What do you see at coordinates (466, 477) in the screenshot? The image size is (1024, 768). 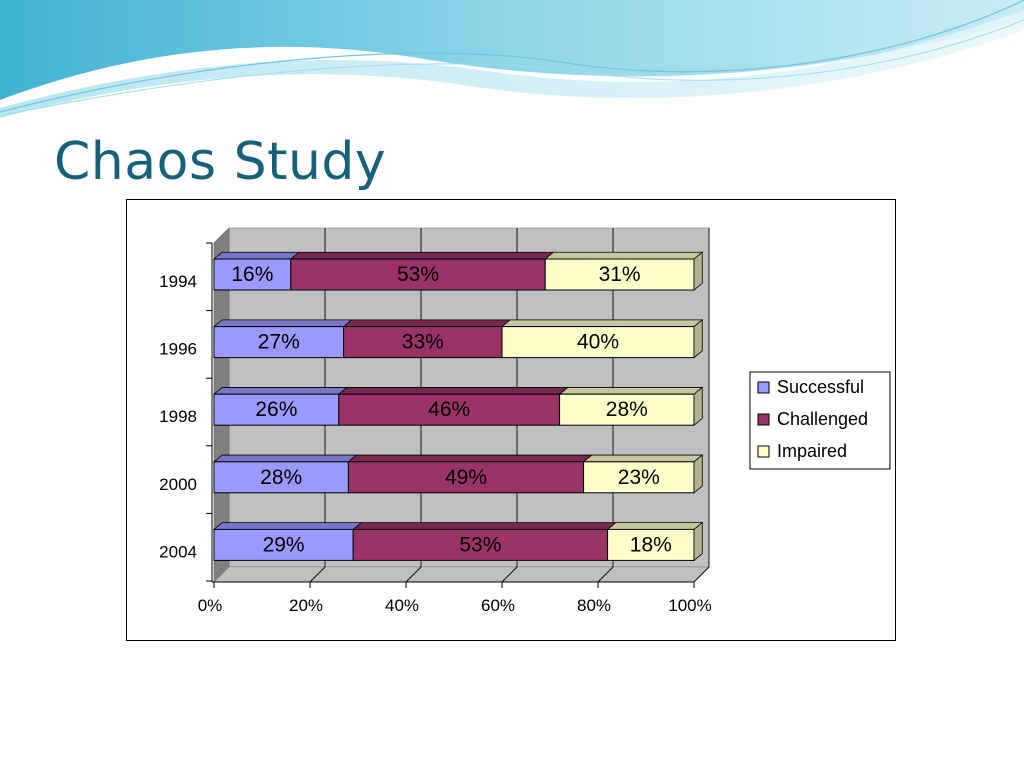 I see `data-label: 49%` at bounding box center [466, 477].